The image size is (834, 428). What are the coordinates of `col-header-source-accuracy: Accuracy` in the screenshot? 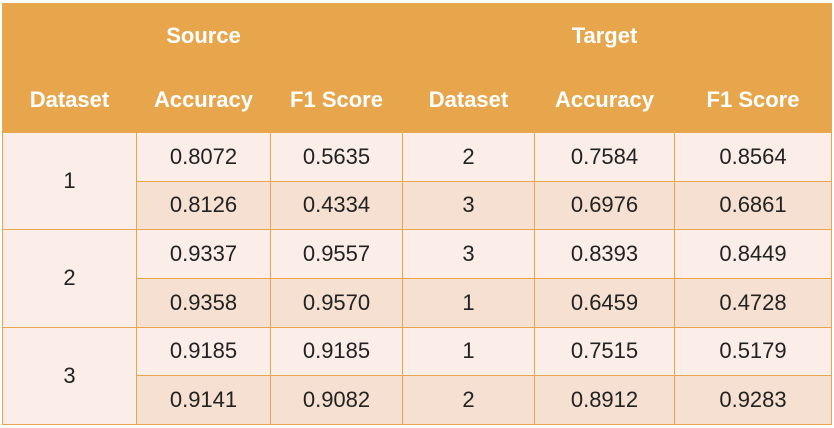 It's located at (203, 100).